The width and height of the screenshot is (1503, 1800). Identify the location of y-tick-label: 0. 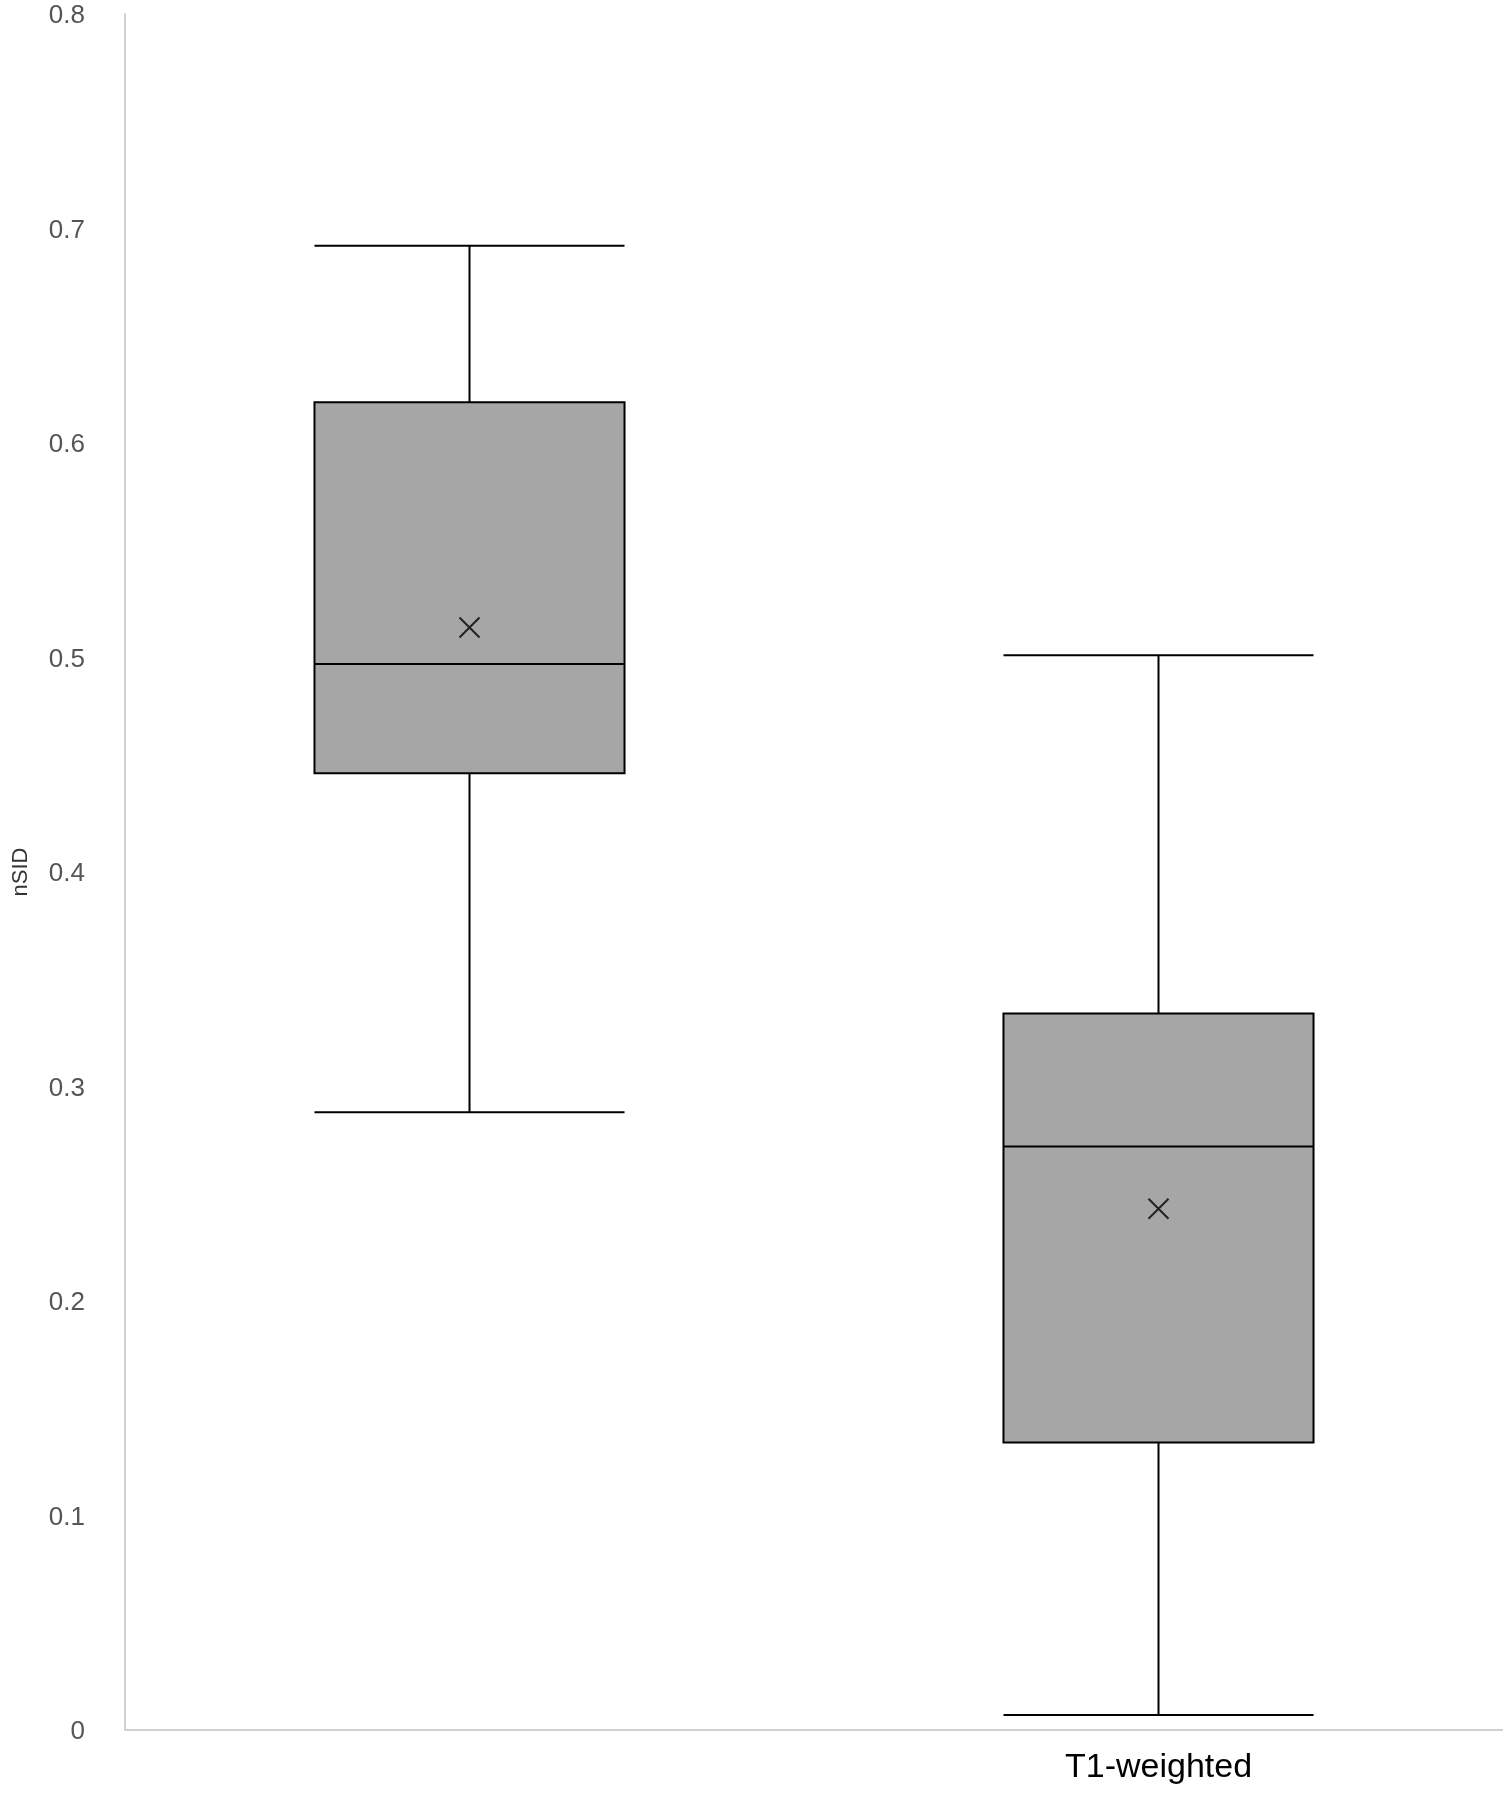
(77, 1730).